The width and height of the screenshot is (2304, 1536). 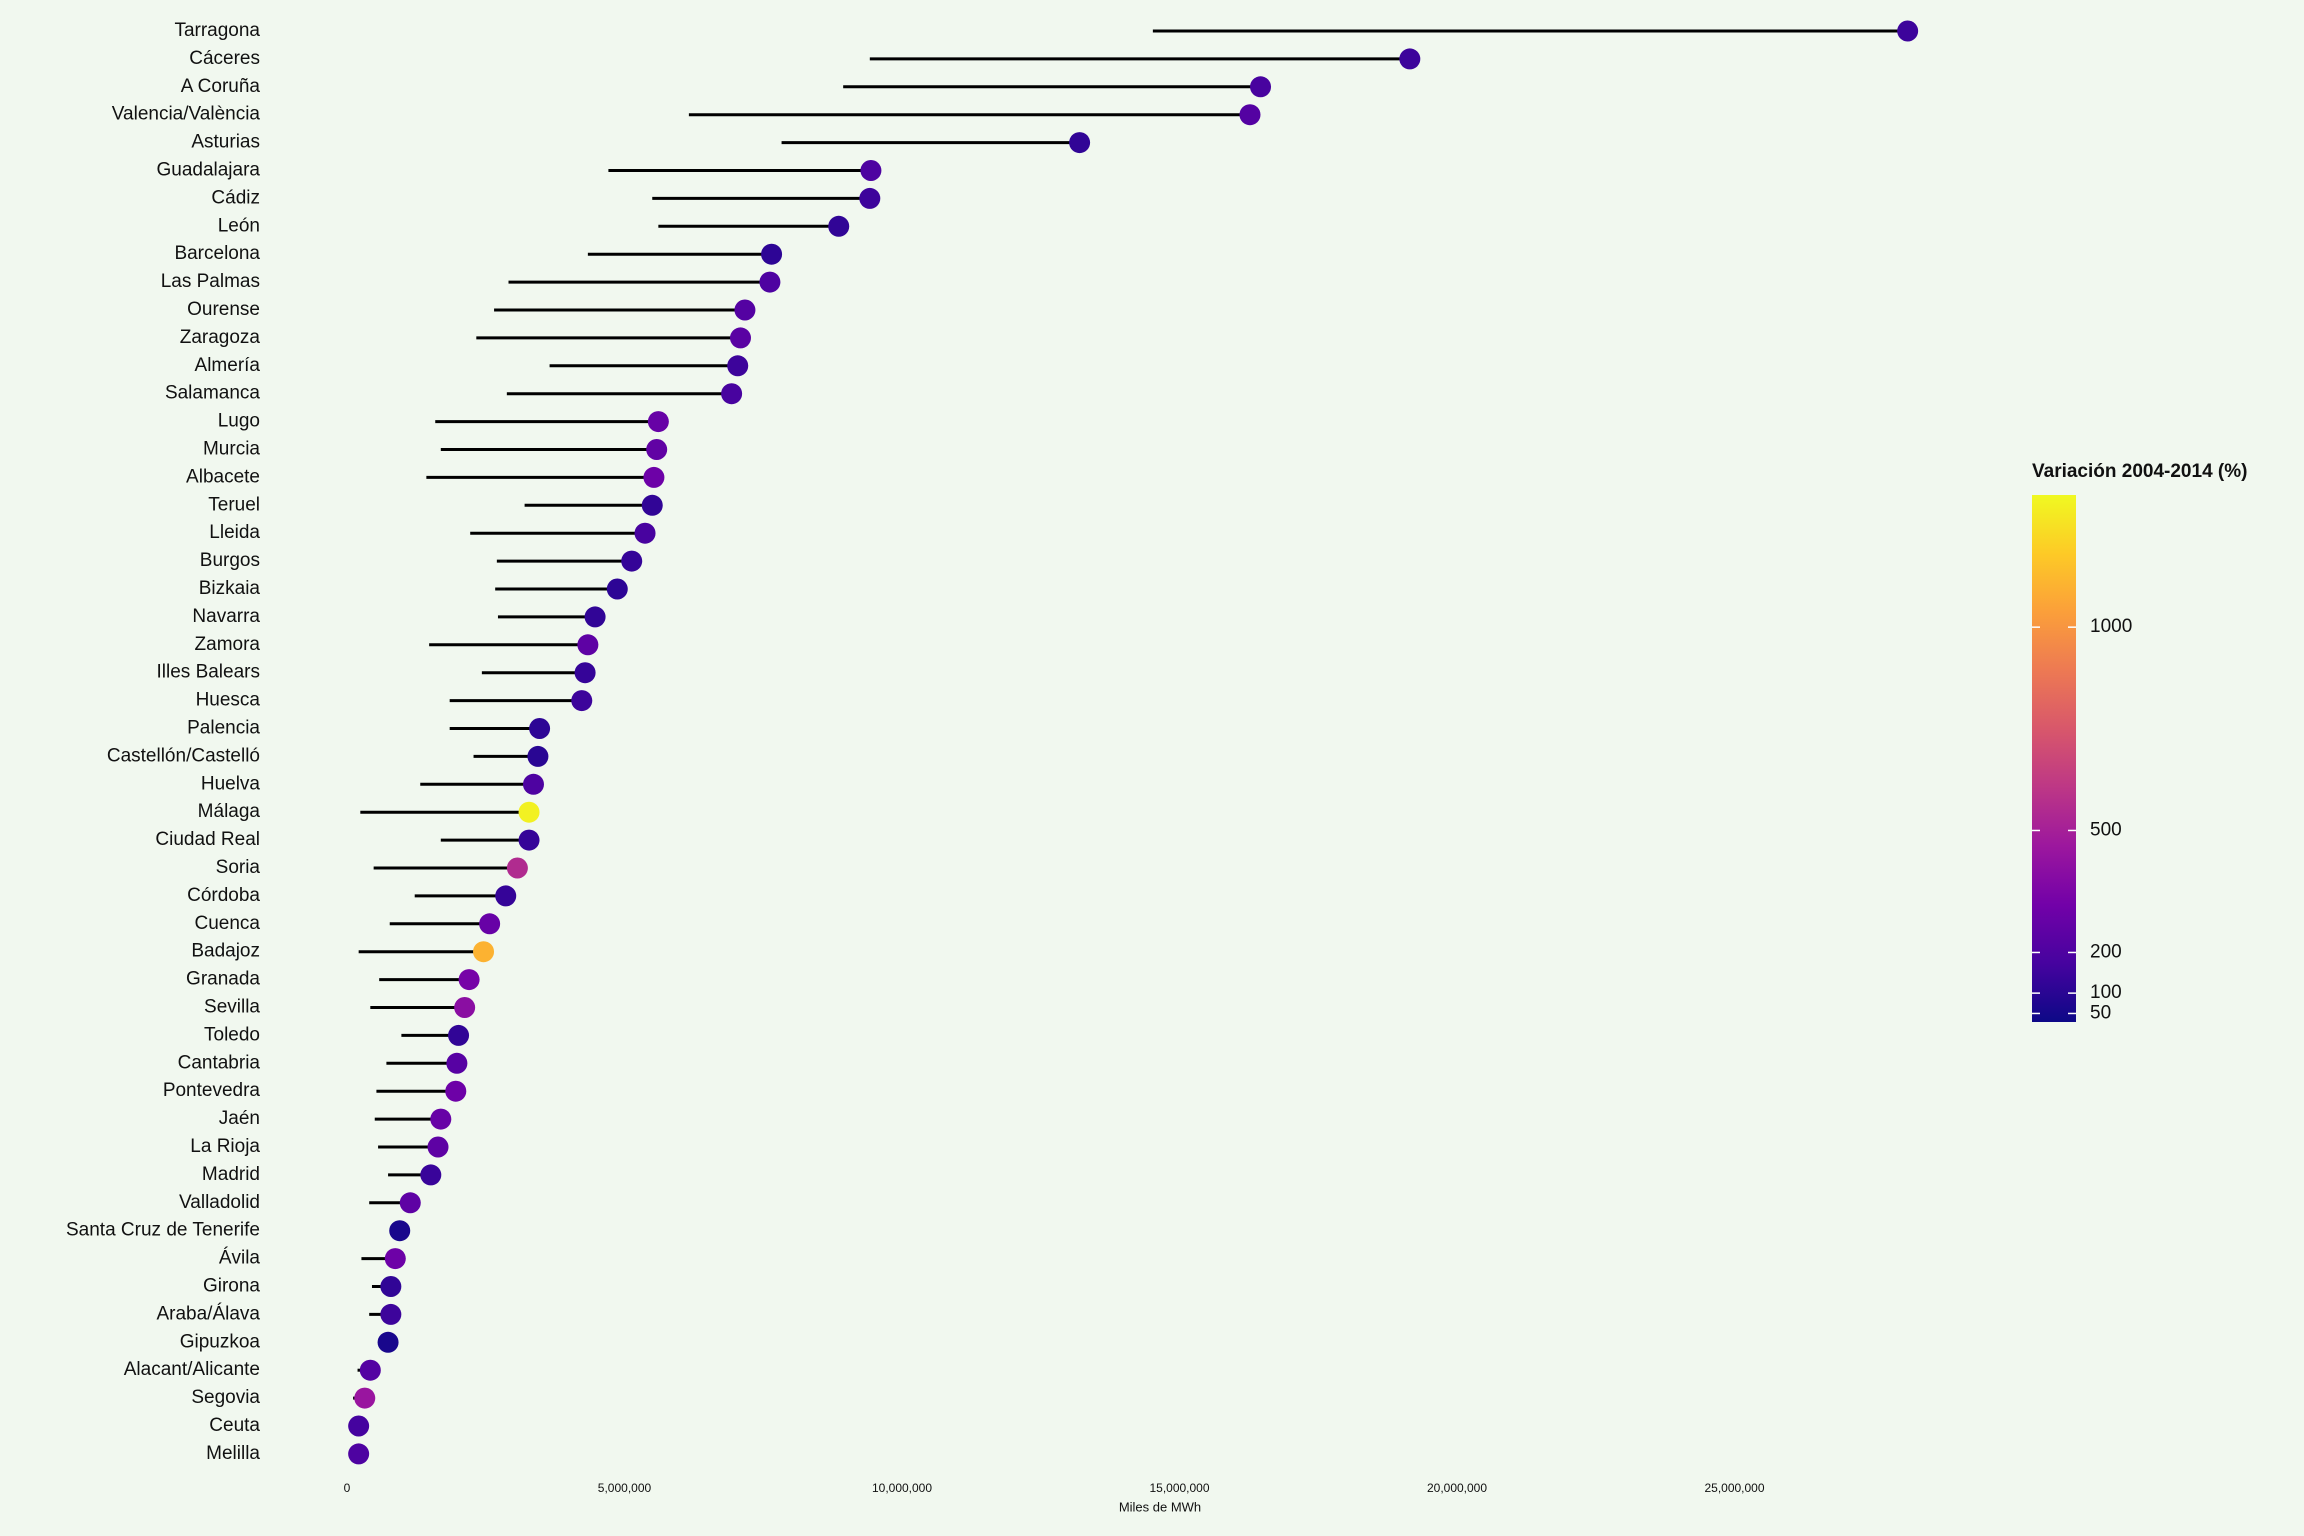 I want to click on y-tick-label: Jaén, so click(x=239, y=1118).